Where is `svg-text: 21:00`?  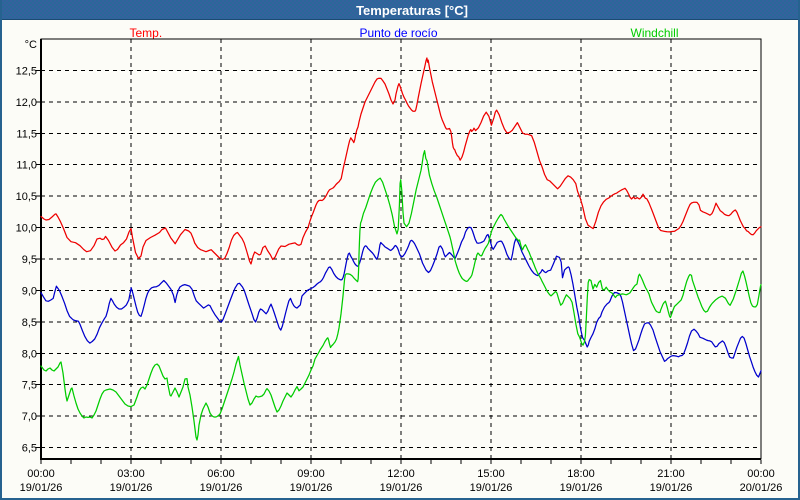
svg-text: 21:00 is located at coordinates (671, 474).